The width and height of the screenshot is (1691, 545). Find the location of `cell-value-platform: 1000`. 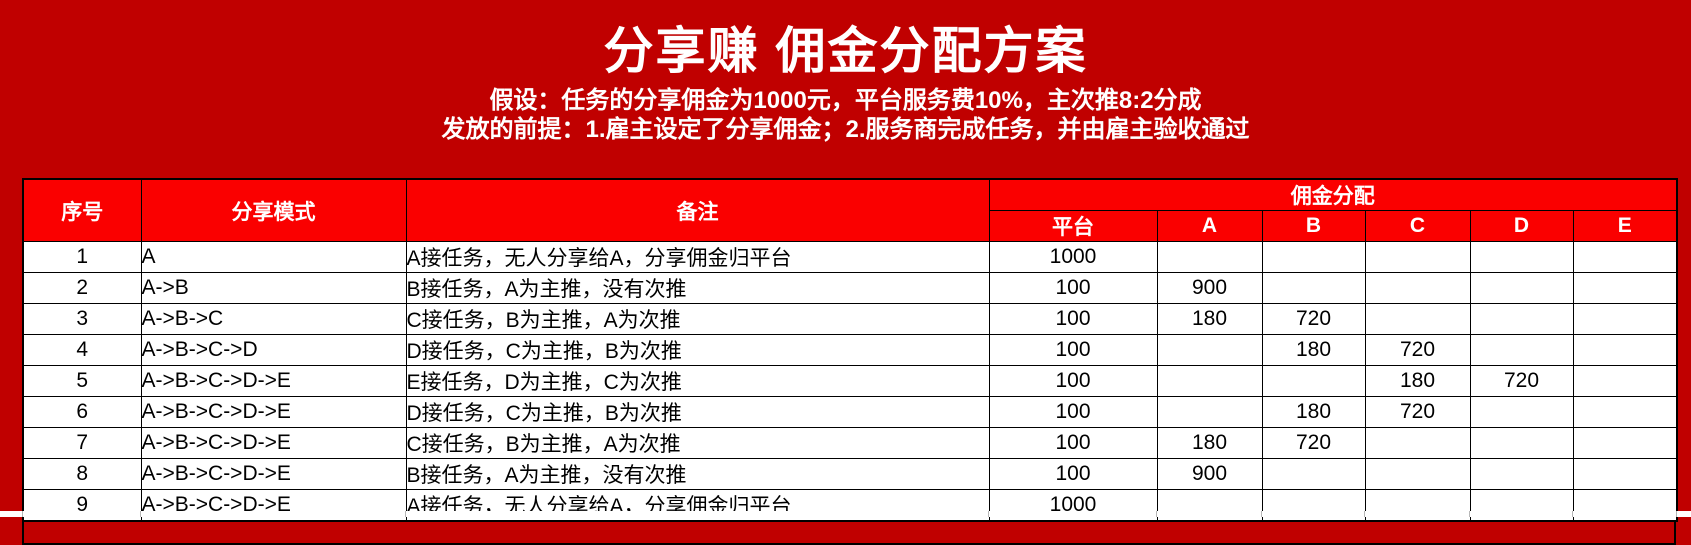

cell-value-platform: 1000 is located at coordinates (1073, 257).